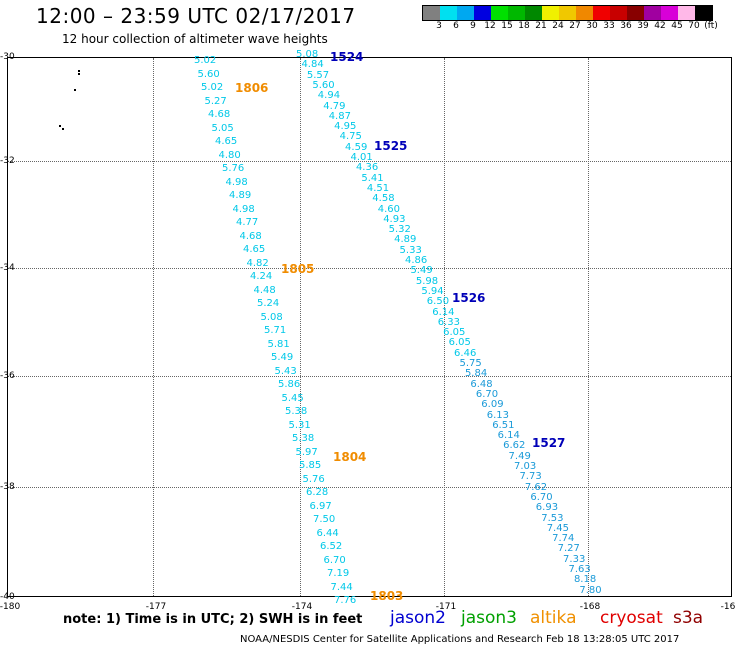  I want to click on wave-height-label: 4.86, so click(416, 260).